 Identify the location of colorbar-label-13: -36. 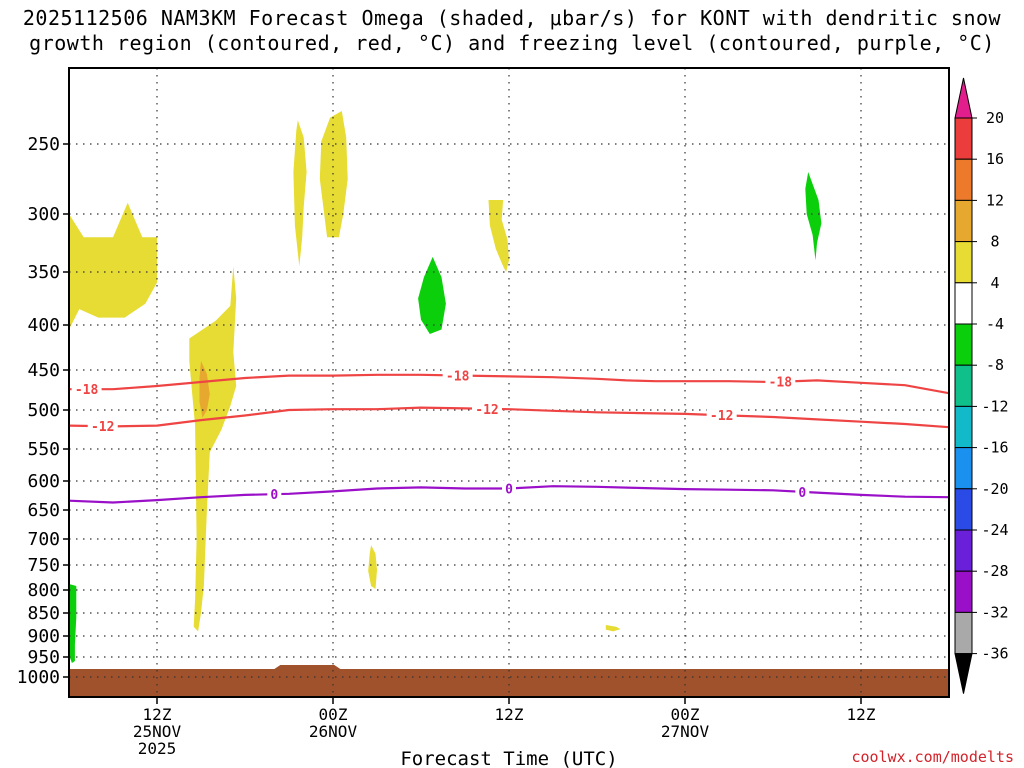
(994, 654).